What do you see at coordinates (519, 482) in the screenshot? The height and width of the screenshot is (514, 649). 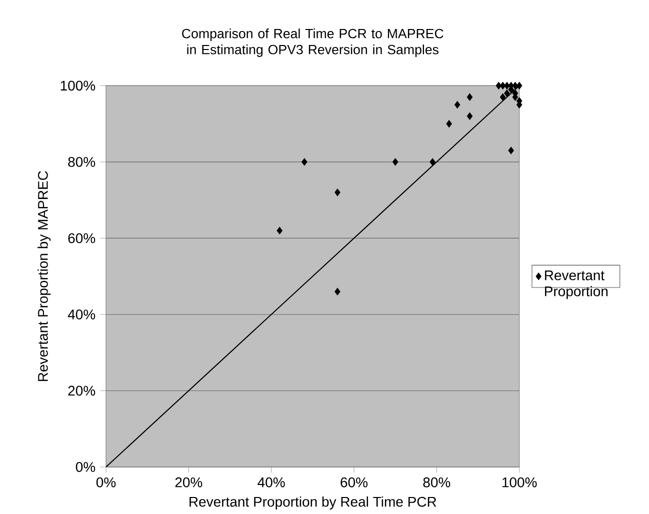 I see `x-tick-label: 100%` at bounding box center [519, 482].